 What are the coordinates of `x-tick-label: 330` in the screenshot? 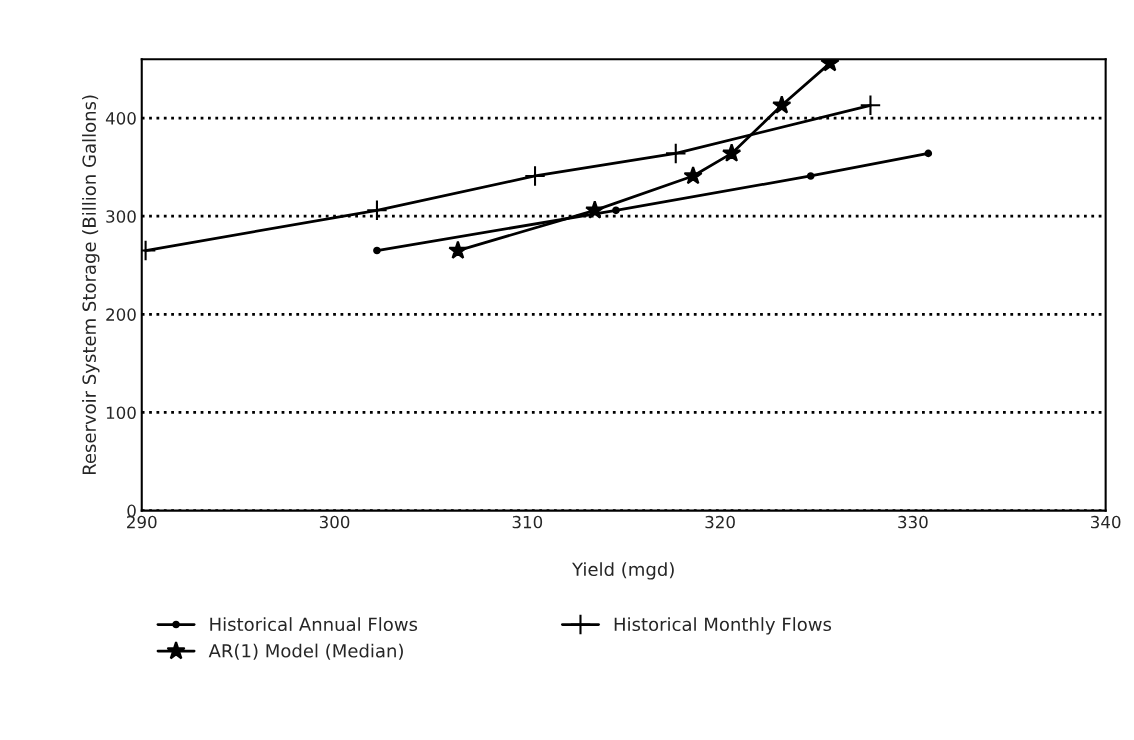 It's located at (913, 522).